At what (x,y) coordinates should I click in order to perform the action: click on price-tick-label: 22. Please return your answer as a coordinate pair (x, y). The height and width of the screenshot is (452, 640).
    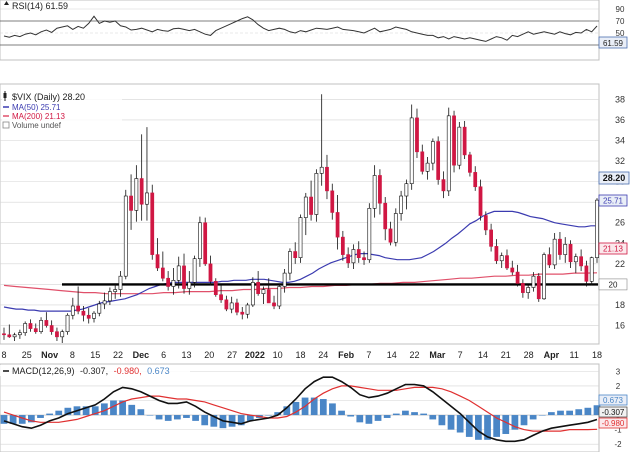
    Looking at the image, I should click on (620, 264).